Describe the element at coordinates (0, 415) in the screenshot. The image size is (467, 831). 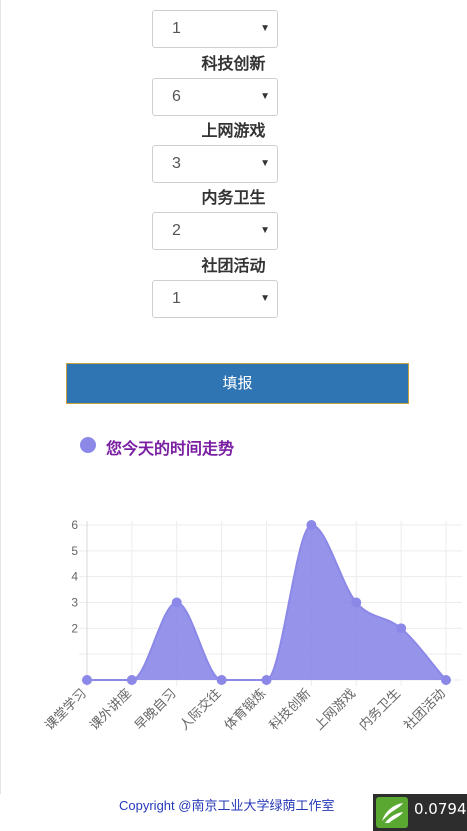
I see `page-left-border` at that location.